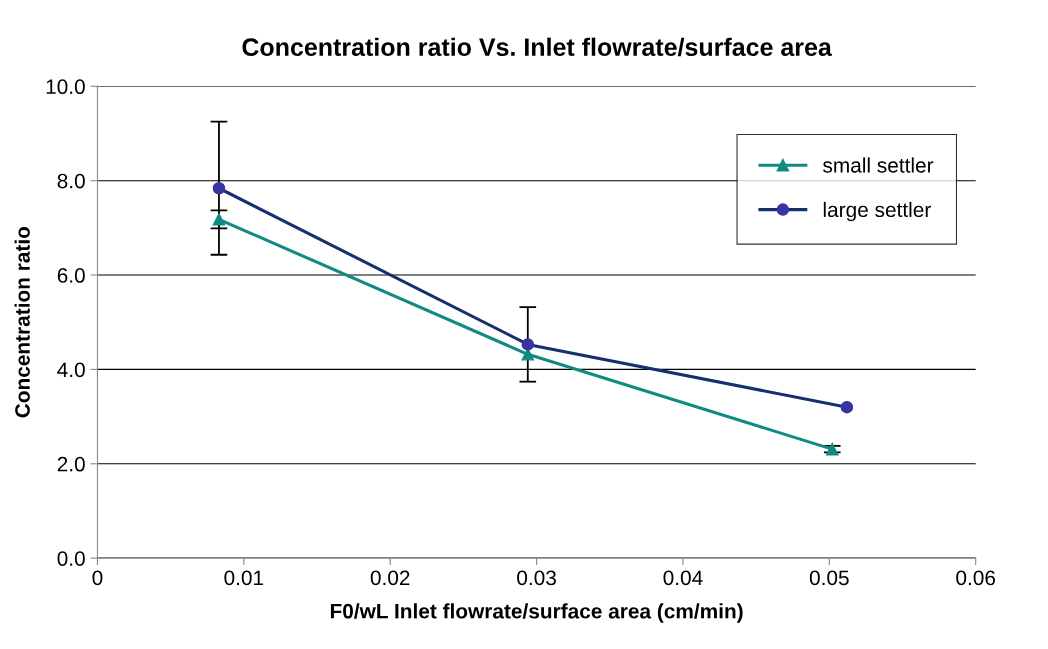 The height and width of the screenshot is (649, 1048). I want to click on y-tick-label: 8.0, so click(71, 181).